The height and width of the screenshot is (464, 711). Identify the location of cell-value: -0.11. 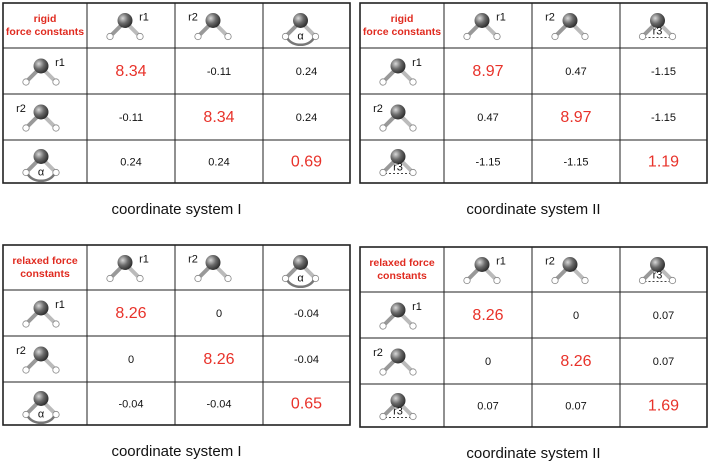
(131, 118).